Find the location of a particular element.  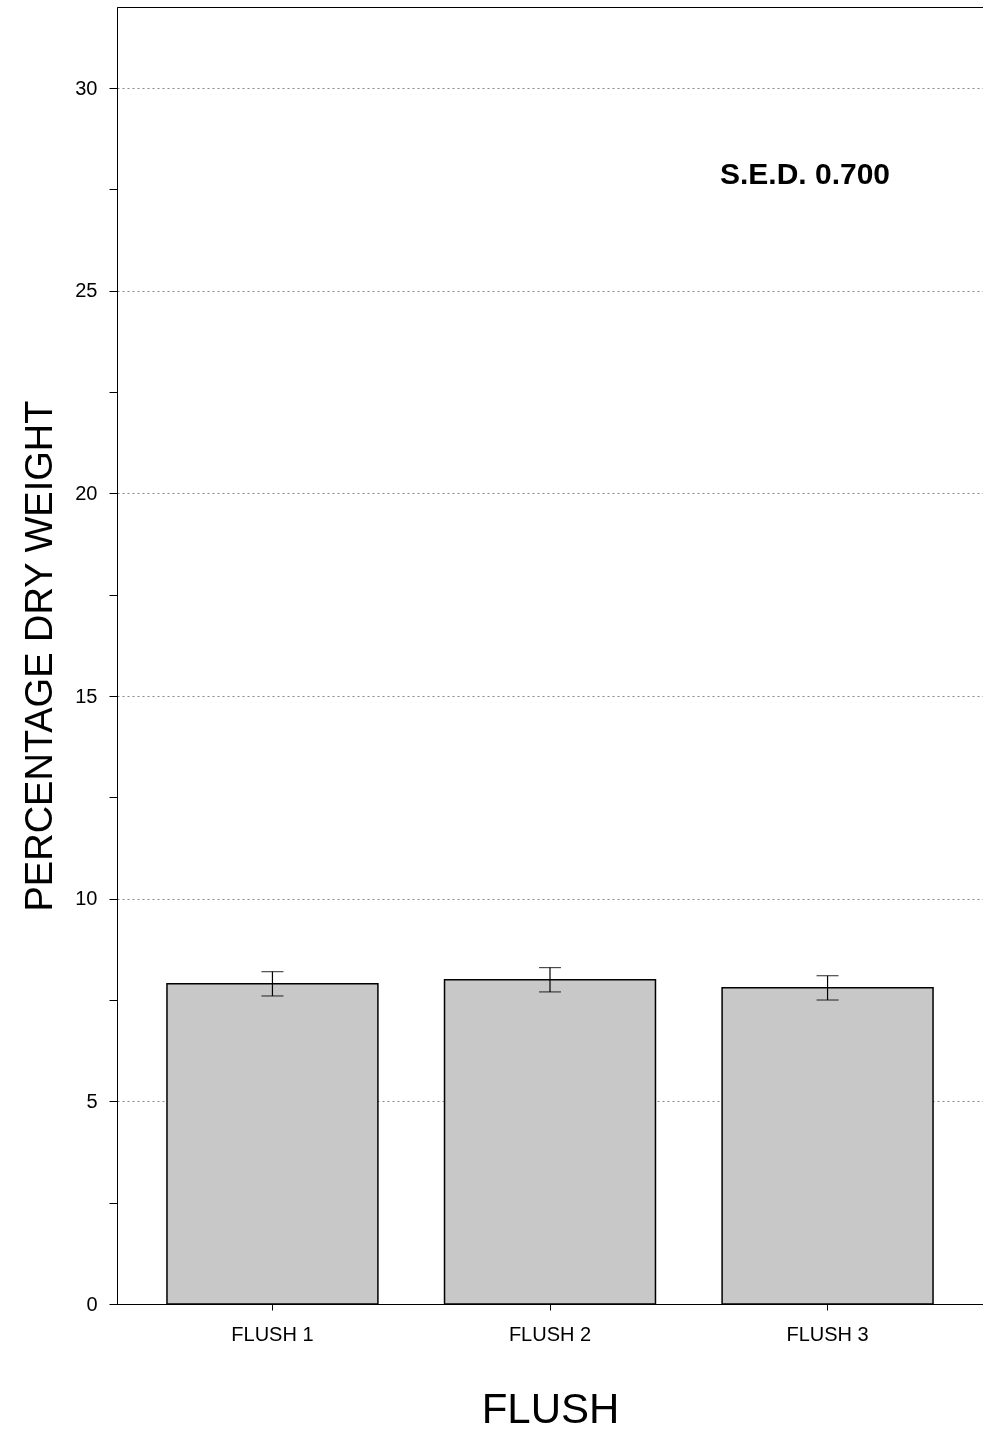

annotation: S.E.D. 0.700 is located at coordinates (805, 173).